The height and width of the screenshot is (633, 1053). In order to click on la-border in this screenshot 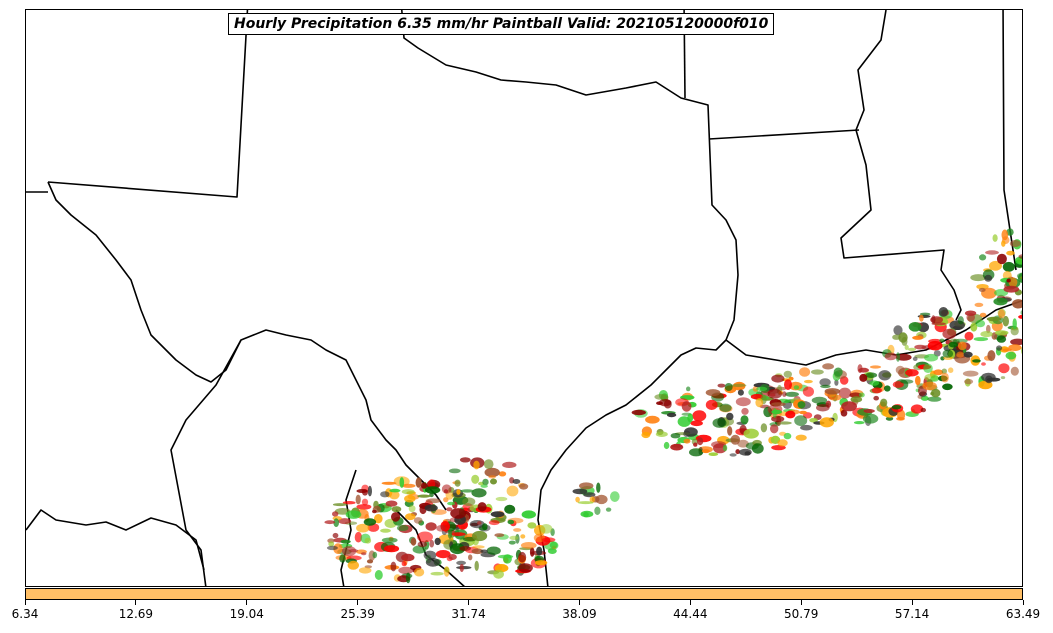, I will do `click(901, 165)`.